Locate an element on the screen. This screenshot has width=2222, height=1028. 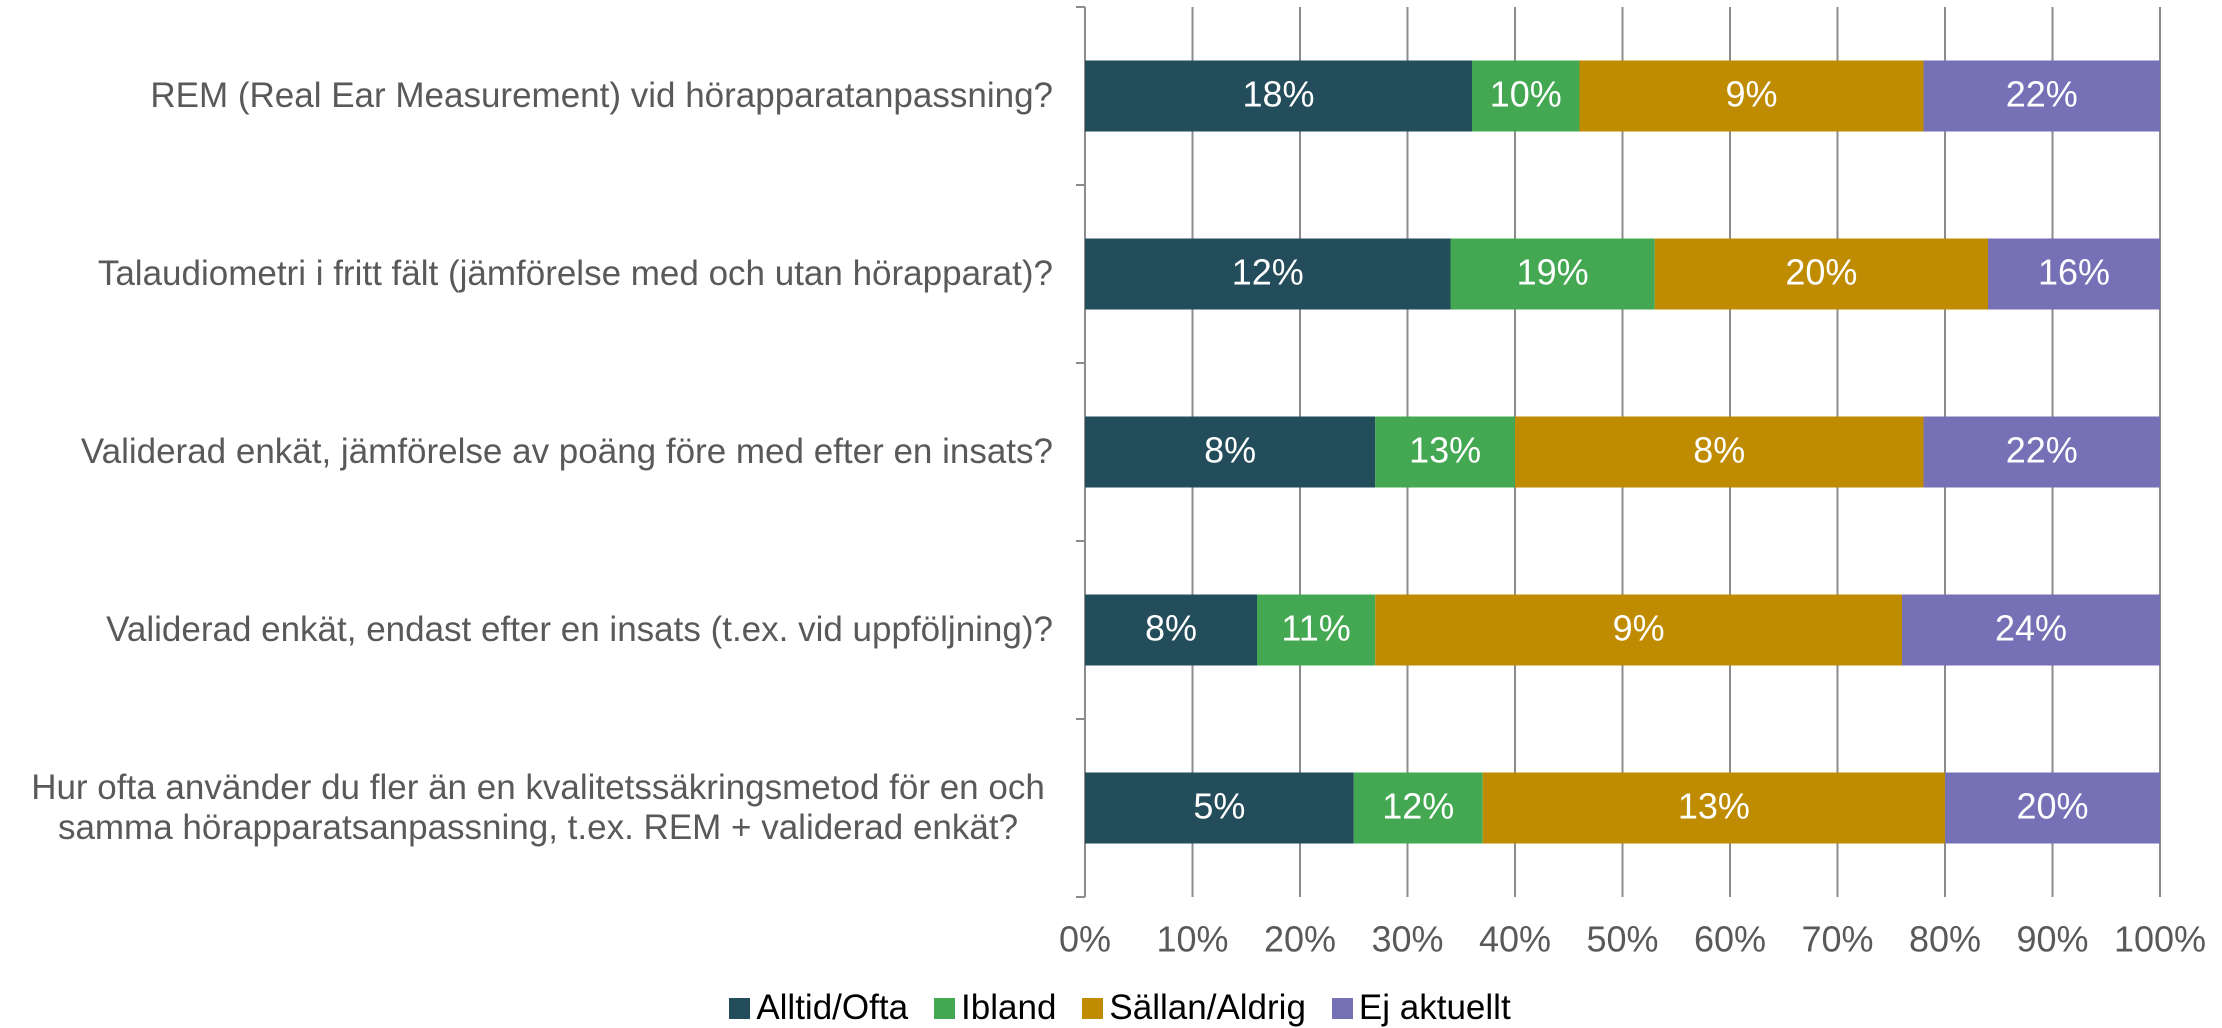
x-tick-label: 60% is located at coordinates (1730, 939).